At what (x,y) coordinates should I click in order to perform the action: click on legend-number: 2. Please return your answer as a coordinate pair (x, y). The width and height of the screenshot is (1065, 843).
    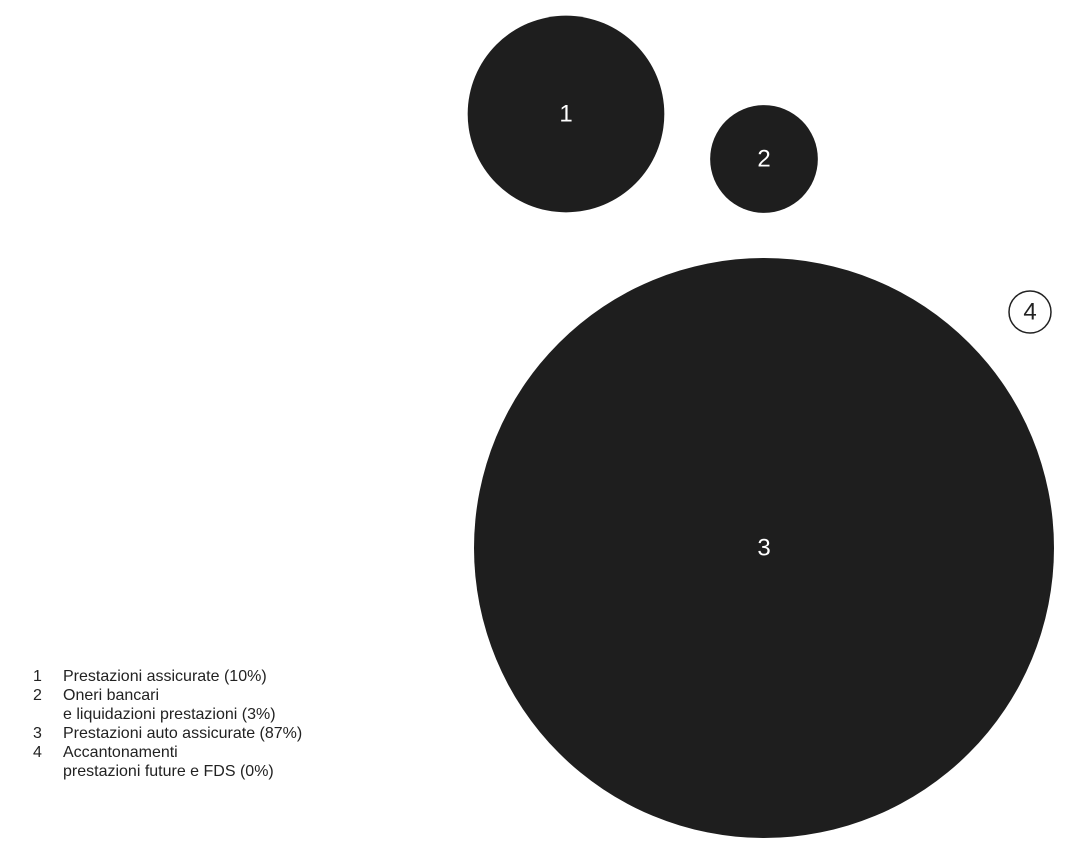
    Looking at the image, I should click on (37, 695).